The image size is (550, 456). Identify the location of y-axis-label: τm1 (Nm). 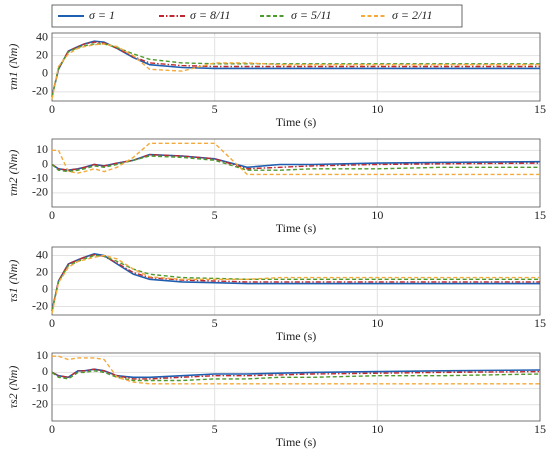
(13, 67).